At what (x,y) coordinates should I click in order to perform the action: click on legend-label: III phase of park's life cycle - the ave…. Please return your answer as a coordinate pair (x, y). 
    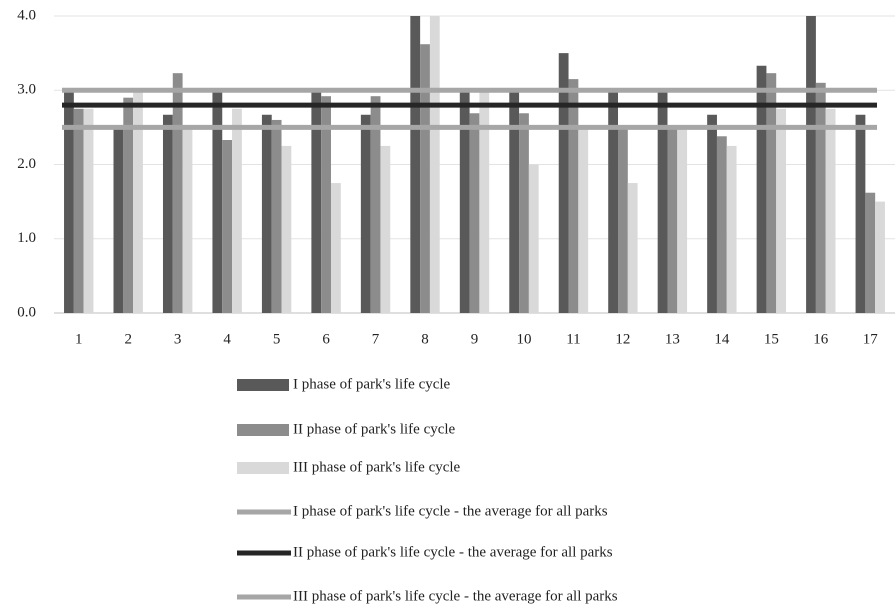
    Looking at the image, I should click on (455, 596).